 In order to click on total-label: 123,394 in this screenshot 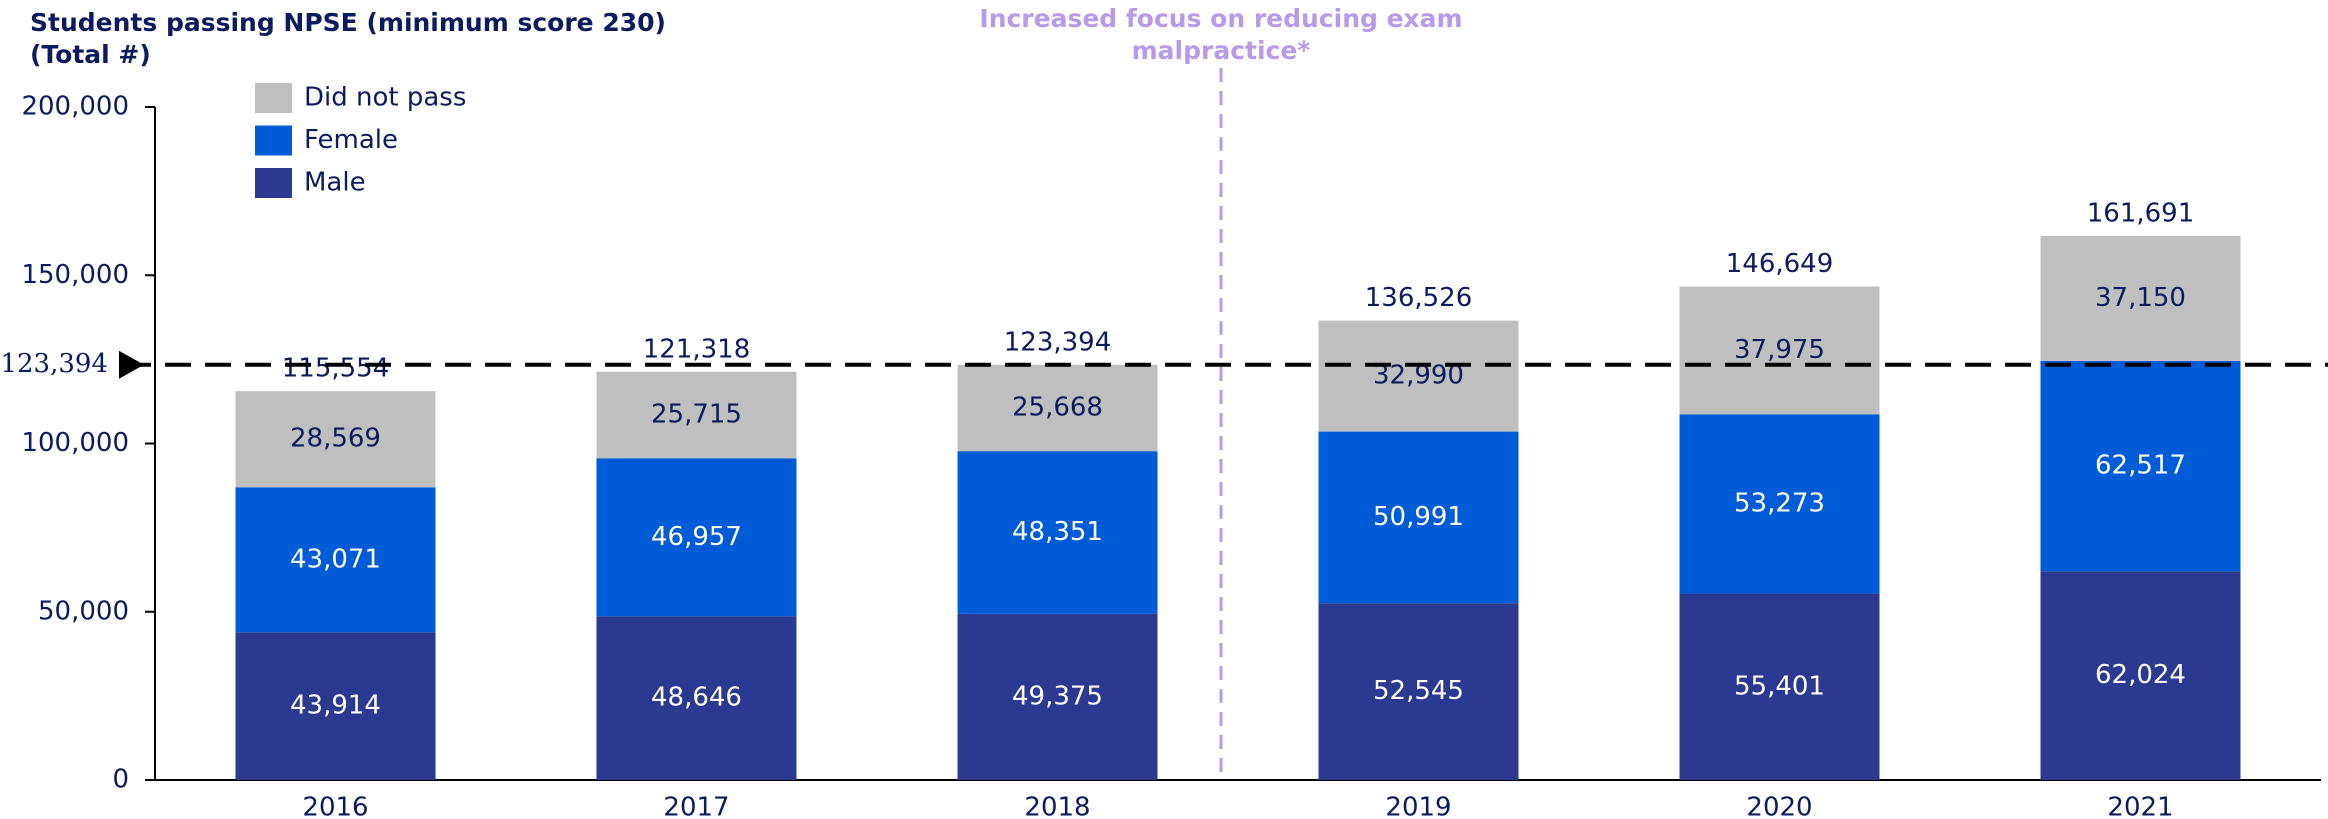, I will do `click(1058, 342)`.